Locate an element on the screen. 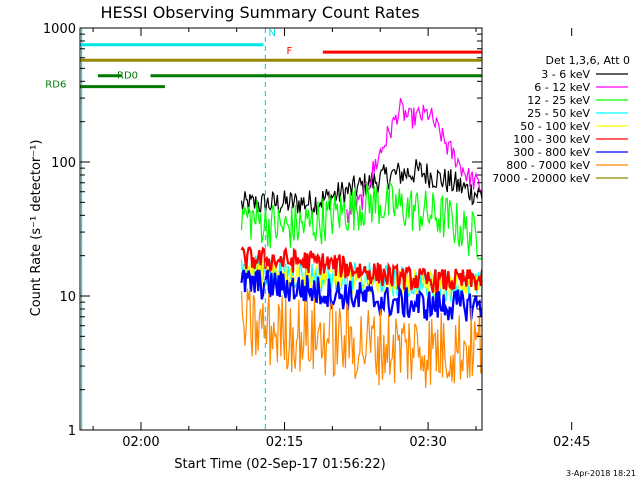 The width and height of the screenshot is (640, 480). x-tick-label-2: 02:15 is located at coordinates (284, 442).